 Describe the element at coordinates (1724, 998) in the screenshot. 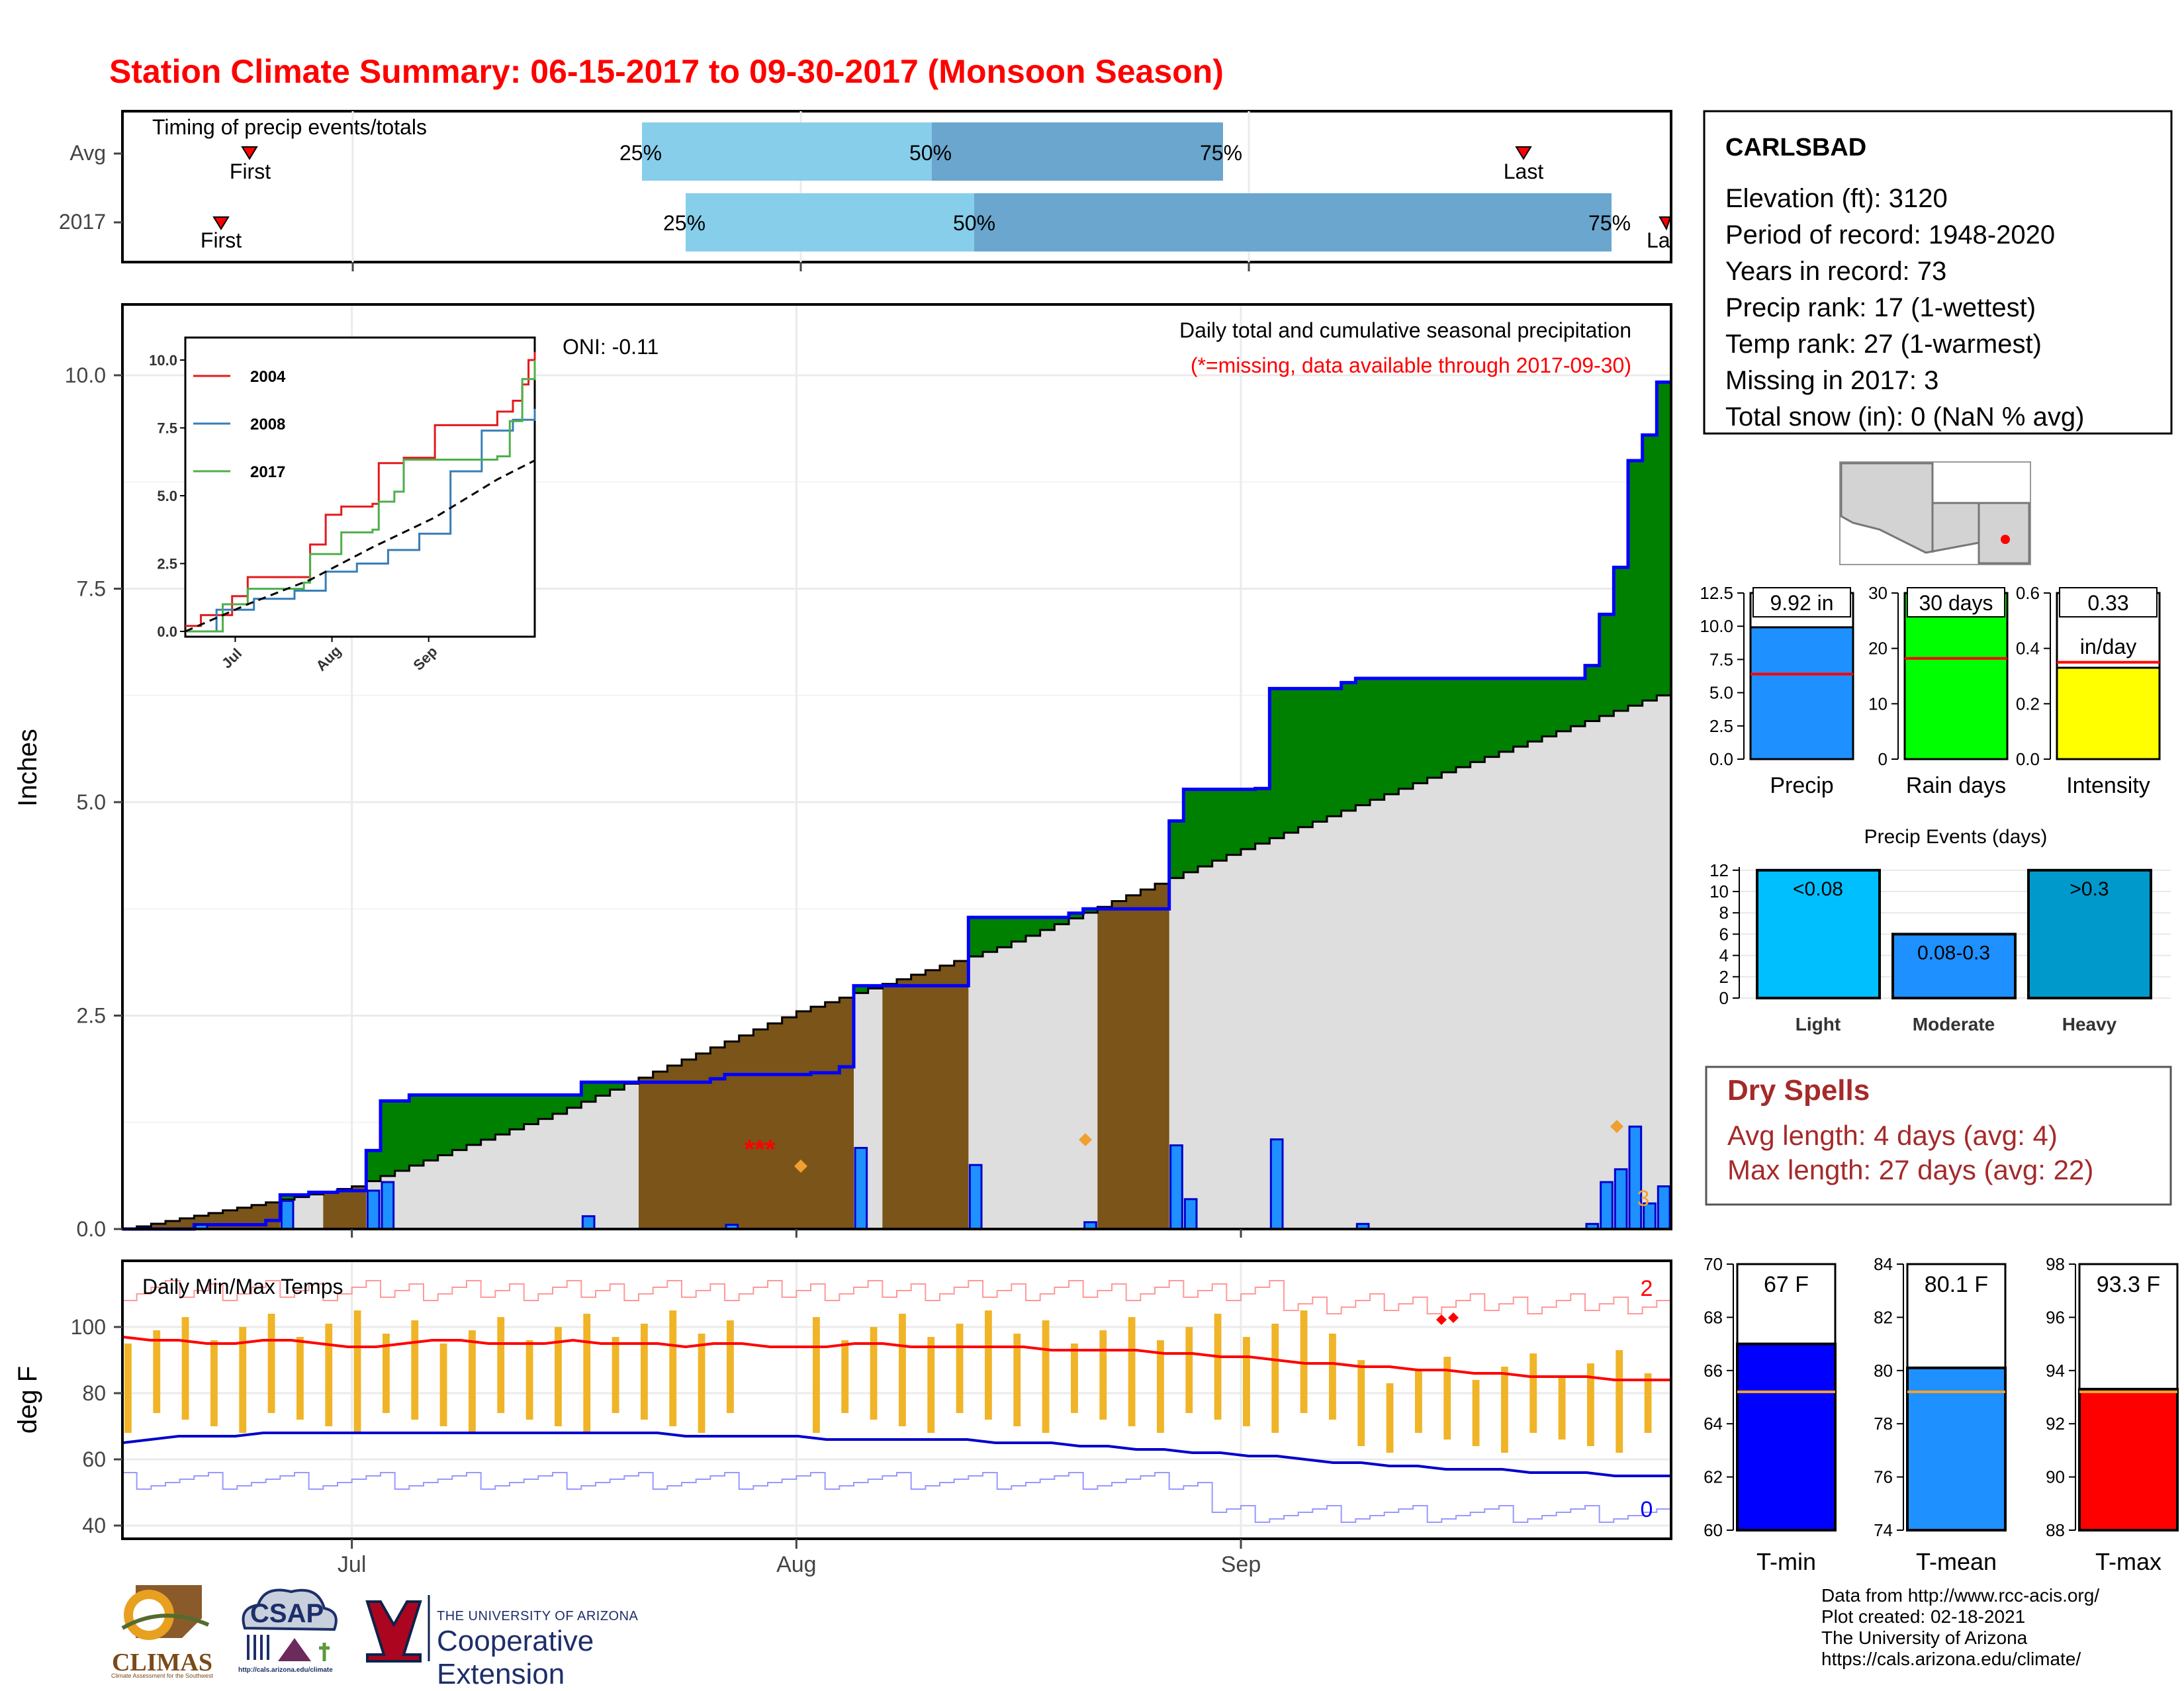

I see `events-tick-label: 0` at that location.